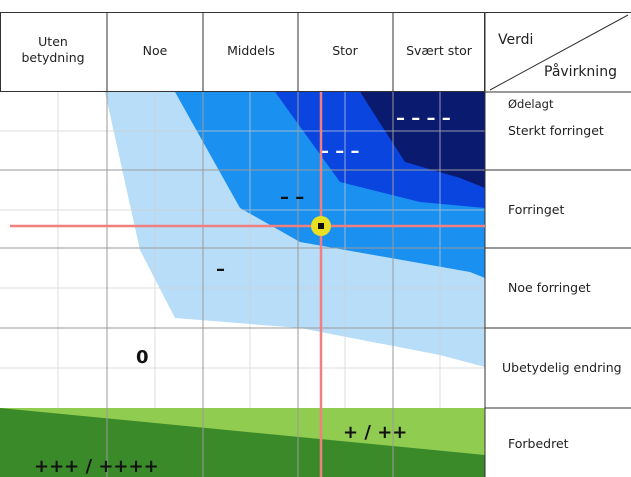 The width and height of the screenshot is (631, 477). Describe the element at coordinates (96, 466) in the screenshot. I see `symbol-very-positive: +++ / ++++` at that location.